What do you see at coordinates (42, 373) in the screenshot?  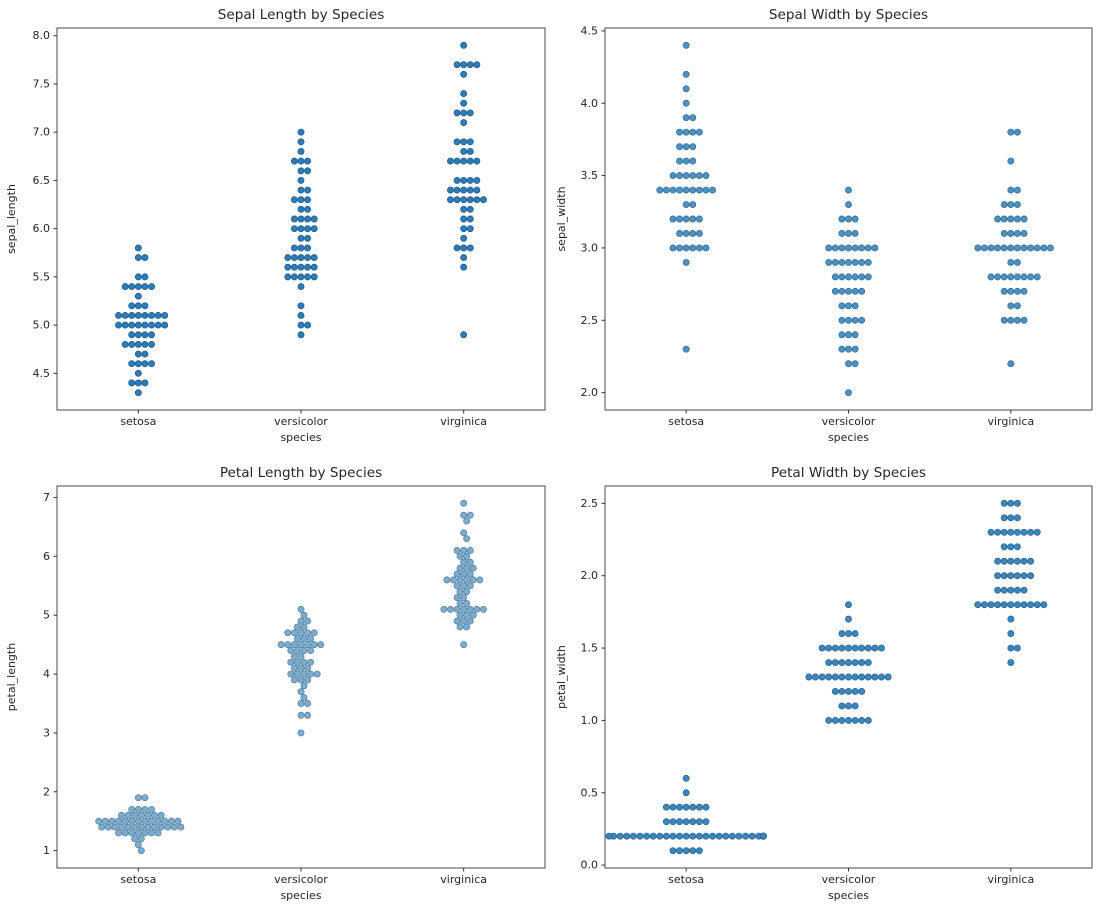 I see `y-tick-label: 4.5` at bounding box center [42, 373].